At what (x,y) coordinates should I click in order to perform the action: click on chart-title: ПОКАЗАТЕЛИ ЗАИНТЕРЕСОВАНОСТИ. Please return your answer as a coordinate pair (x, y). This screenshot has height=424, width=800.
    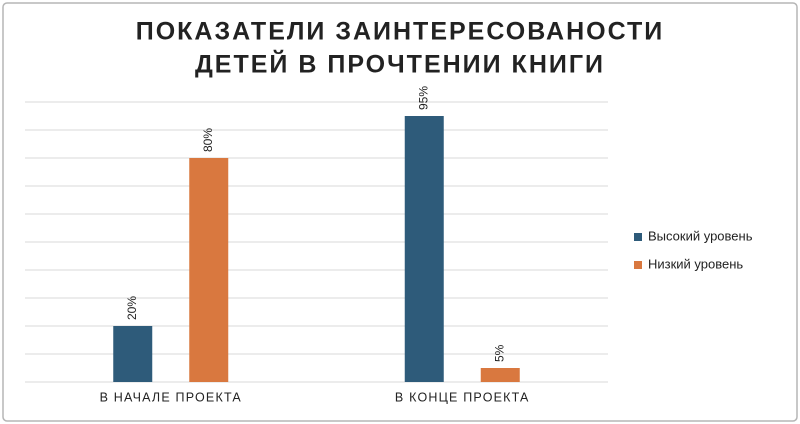
    Looking at the image, I should click on (400, 32).